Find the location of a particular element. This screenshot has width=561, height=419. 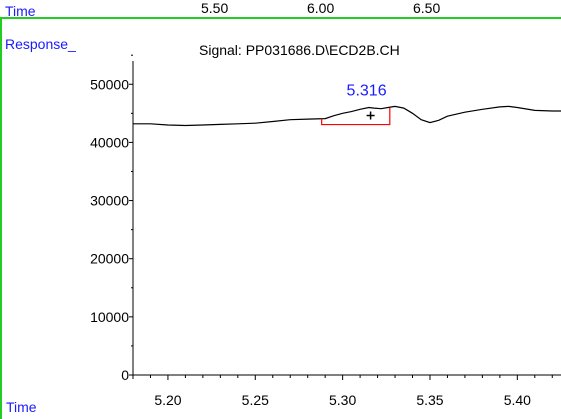

top-time-label: Time is located at coordinates (20, 11).